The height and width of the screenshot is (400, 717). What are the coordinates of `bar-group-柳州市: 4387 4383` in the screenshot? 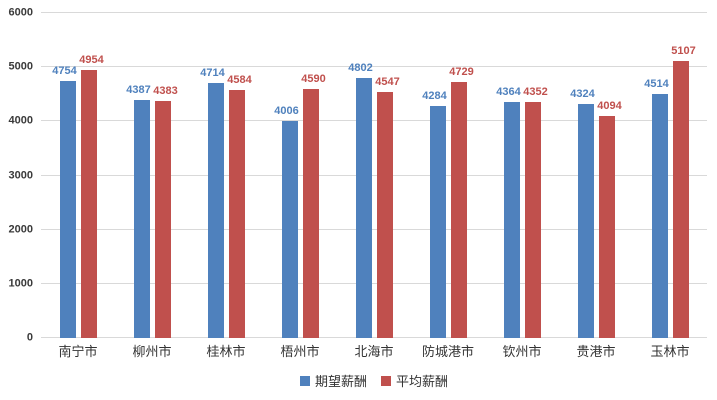 It's located at (152, 175).